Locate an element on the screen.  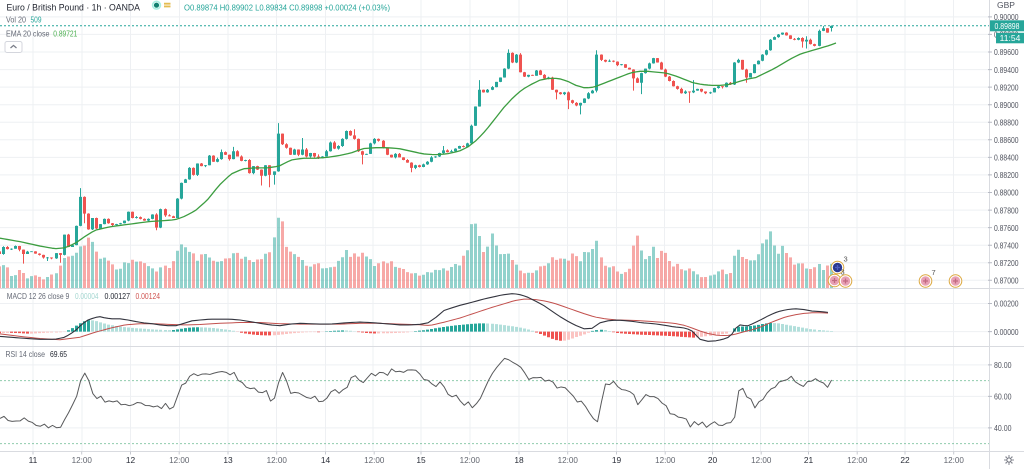
svg-text: 0.00127 is located at coordinates (118, 296).